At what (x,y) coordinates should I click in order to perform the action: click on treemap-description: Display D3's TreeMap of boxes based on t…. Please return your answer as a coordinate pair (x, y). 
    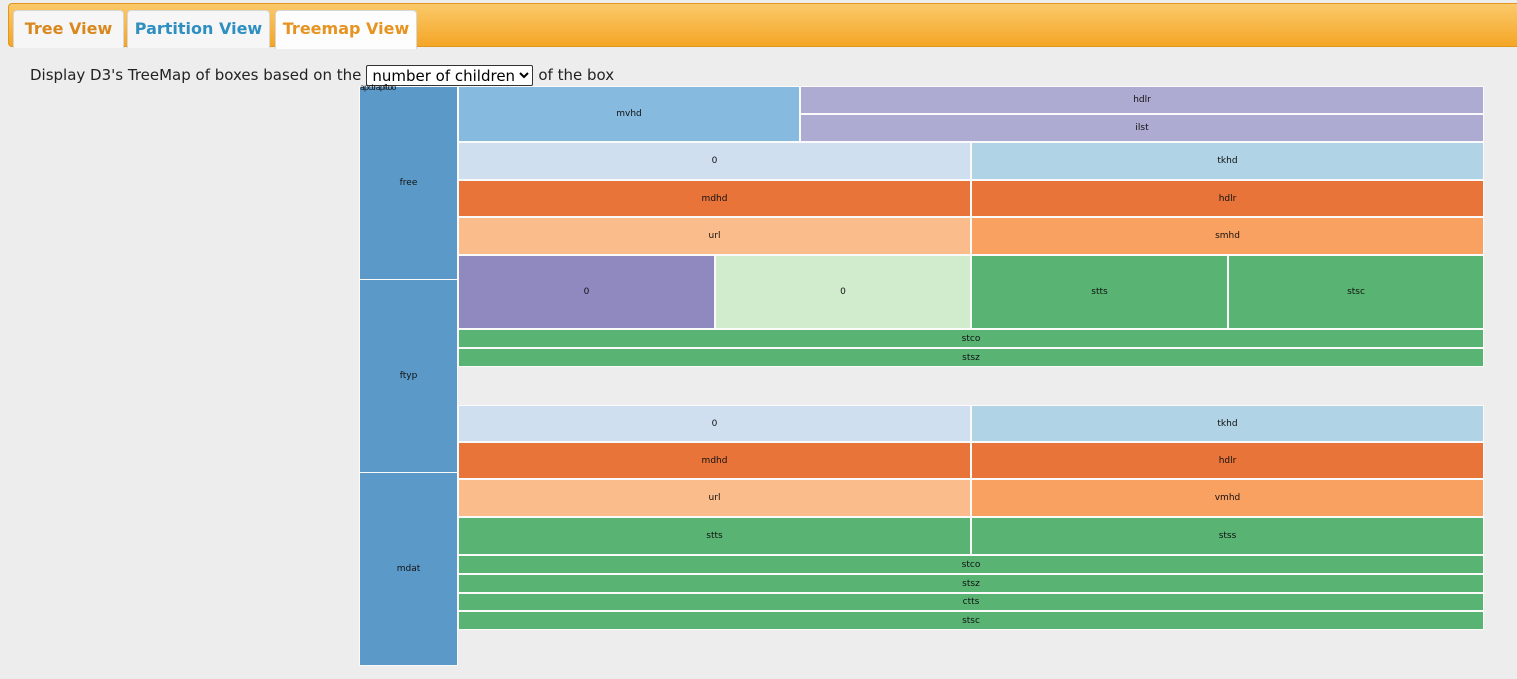
    Looking at the image, I should click on (322, 75).